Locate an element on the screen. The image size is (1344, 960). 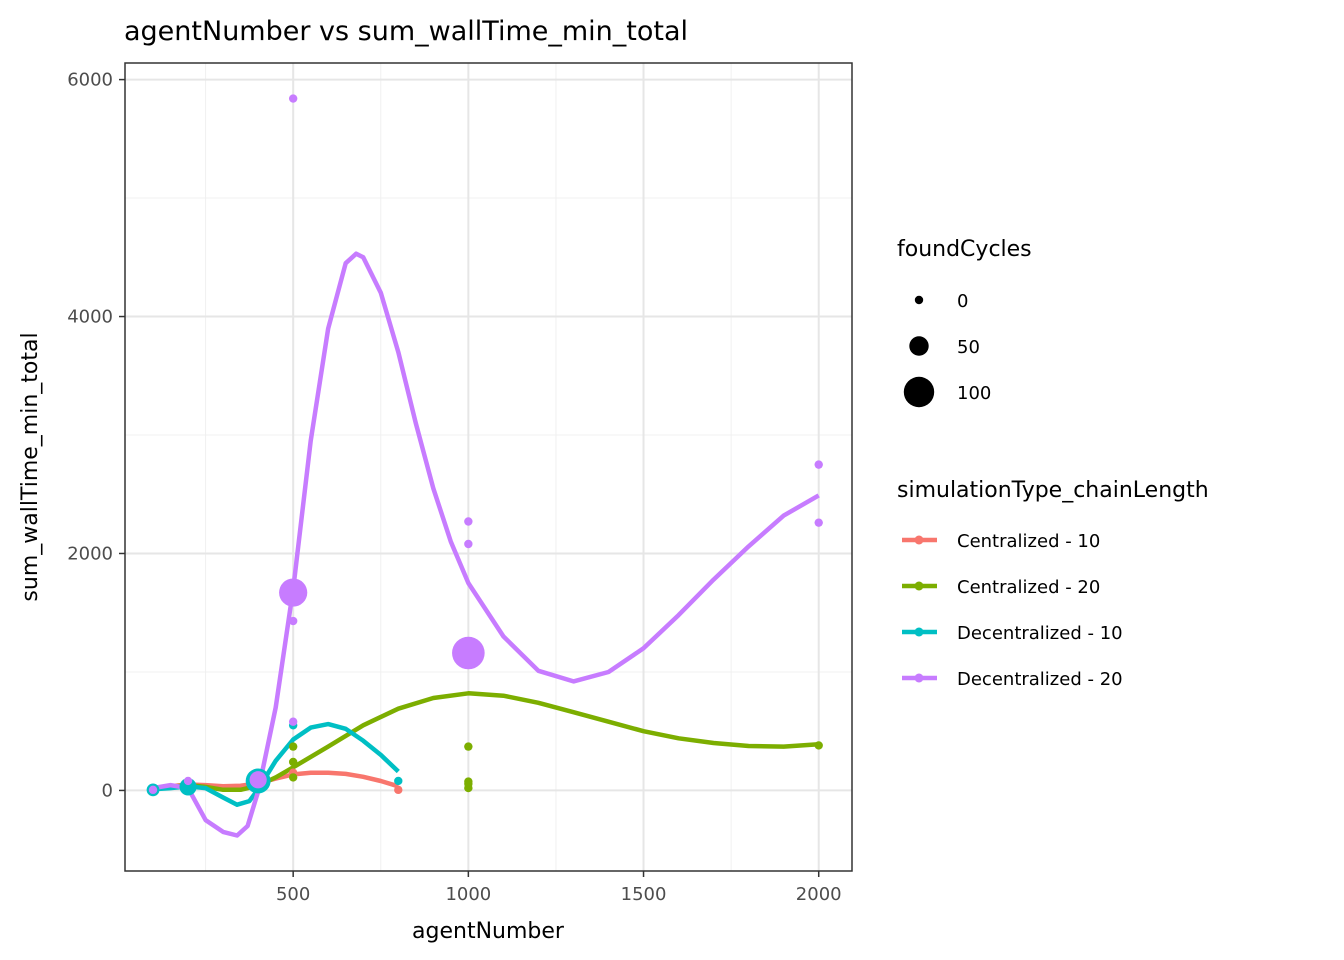
x-axis: 500 1000 1500 2000 is located at coordinates (559, 888).